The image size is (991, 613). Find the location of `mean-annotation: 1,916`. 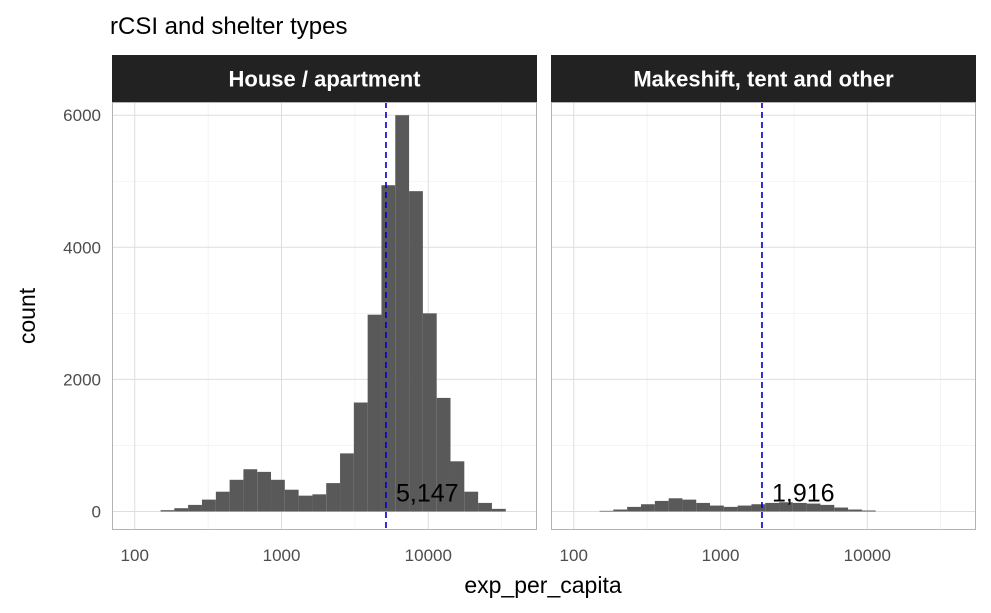

mean-annotation: 1,916 is located at coordinates (803, 494).